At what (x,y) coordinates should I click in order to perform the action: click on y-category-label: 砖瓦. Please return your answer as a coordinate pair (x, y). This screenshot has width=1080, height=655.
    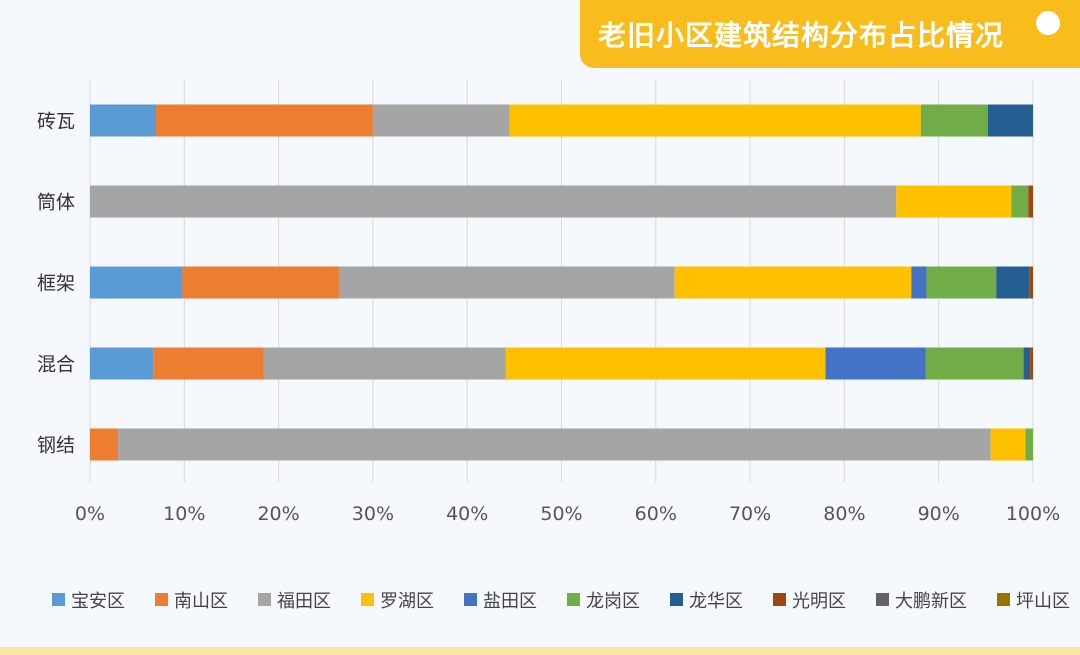
    Looking at the image, I should click on (56, 122).